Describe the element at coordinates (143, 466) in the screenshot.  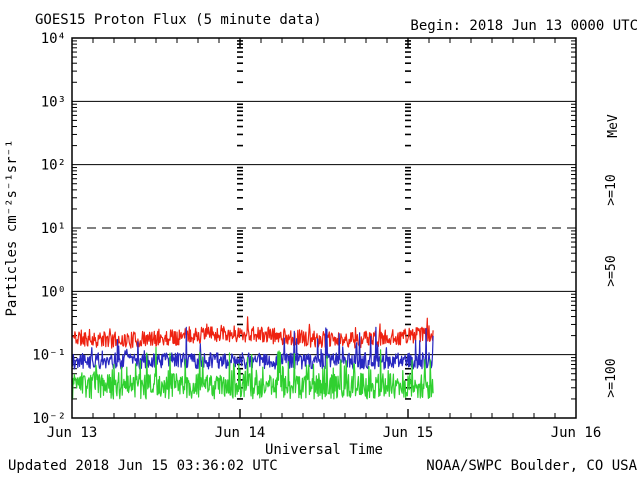
I see `updated-timestamp: Updated 2018 Jun 15 03:36:02 UTC` at that location.